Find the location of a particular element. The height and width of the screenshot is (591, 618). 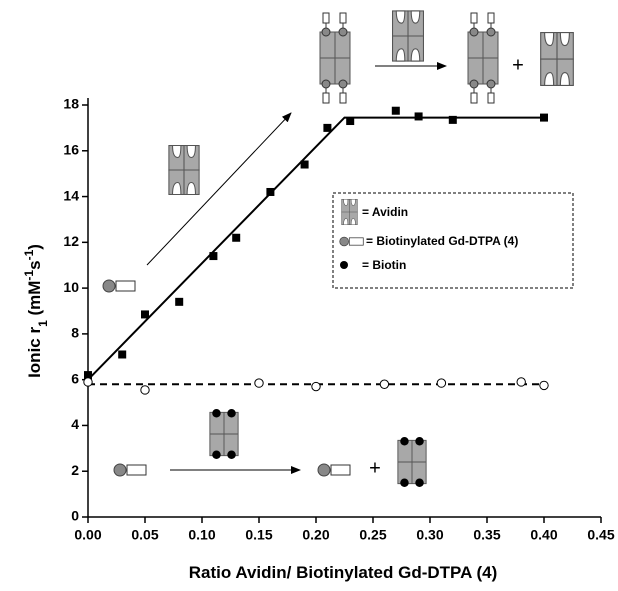

y-title-part: s is located at coordinates (34, 264).